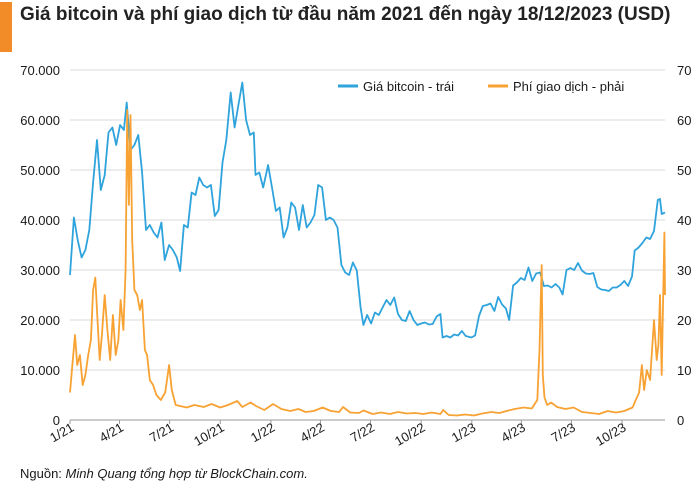  I want to click on source-text: Minh Quang tổng hợp từ BlockChain.com., so click(186, 473).